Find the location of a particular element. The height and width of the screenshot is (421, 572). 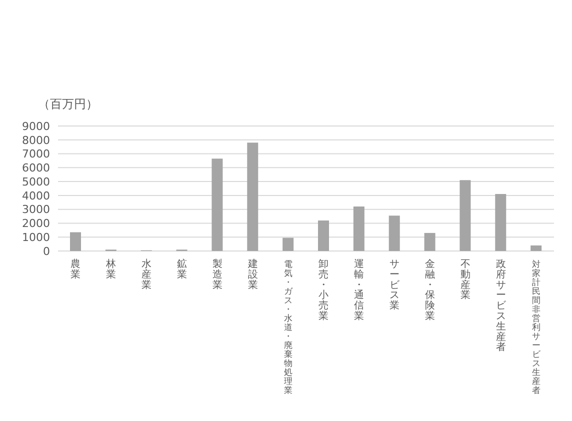

y-tick-label: 7000 is located at coordinates (36, 154).